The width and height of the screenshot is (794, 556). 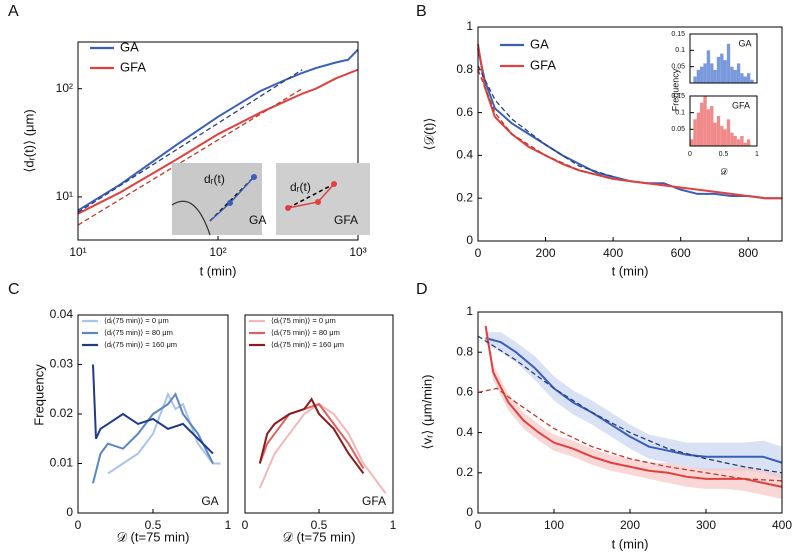 I want to click on x-tick-label: 0.5, so click(x=724, y=154).